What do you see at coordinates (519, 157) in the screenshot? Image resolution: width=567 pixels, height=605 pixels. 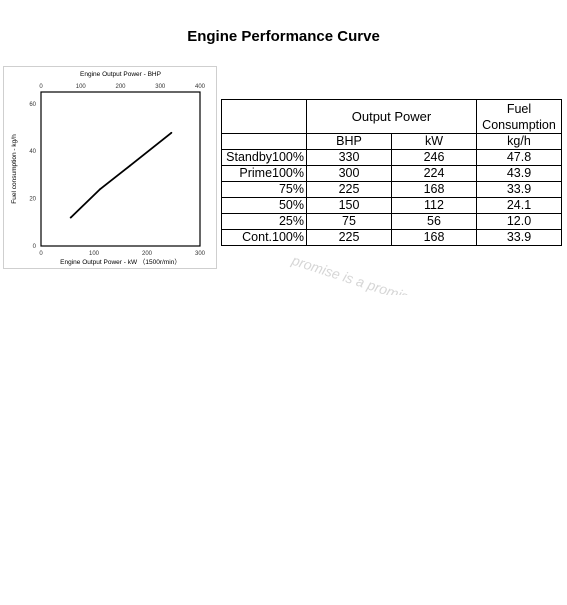 I see `fuel-value: 47.8` at bounding box center [519, 157].